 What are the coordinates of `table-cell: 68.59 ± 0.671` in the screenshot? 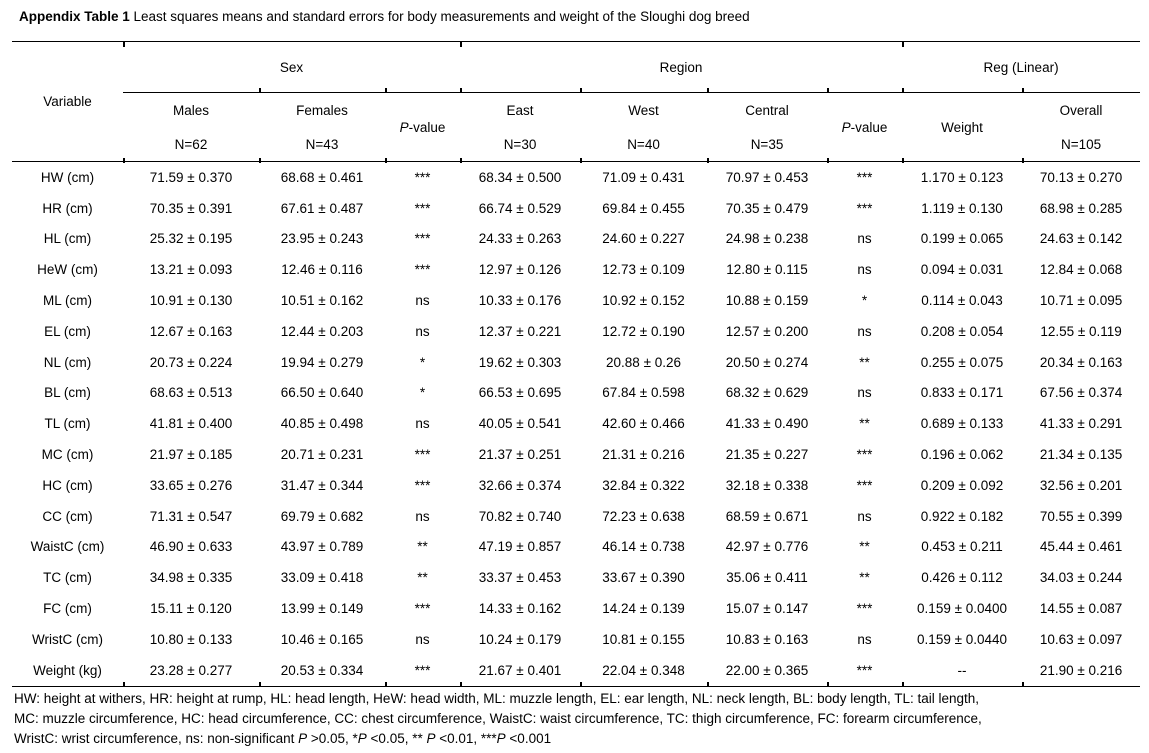 It's located at (767, 516).